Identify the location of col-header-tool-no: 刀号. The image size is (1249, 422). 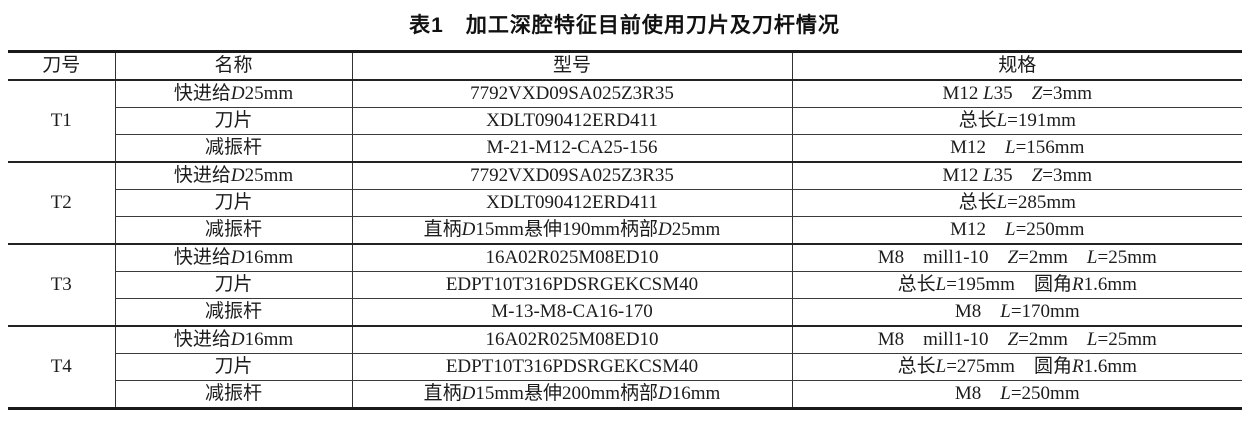
(61, 66).